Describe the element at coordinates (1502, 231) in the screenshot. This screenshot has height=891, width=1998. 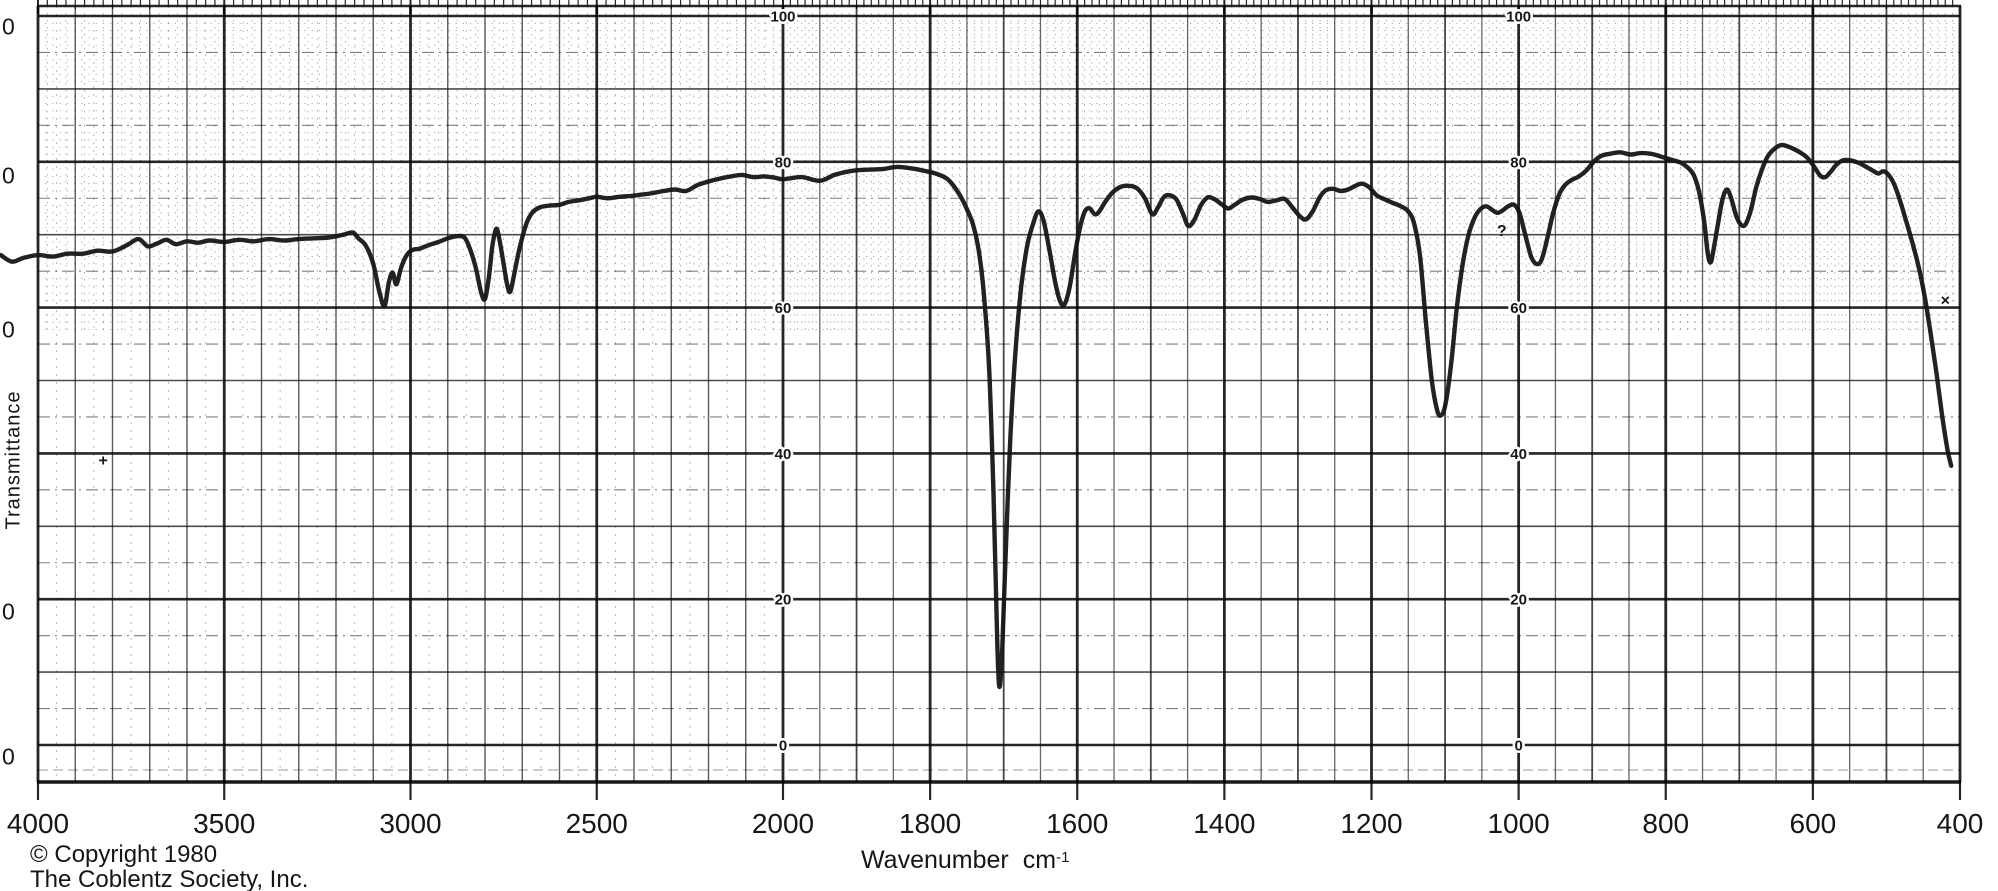
I see `annotation-mark: ?` at that location.